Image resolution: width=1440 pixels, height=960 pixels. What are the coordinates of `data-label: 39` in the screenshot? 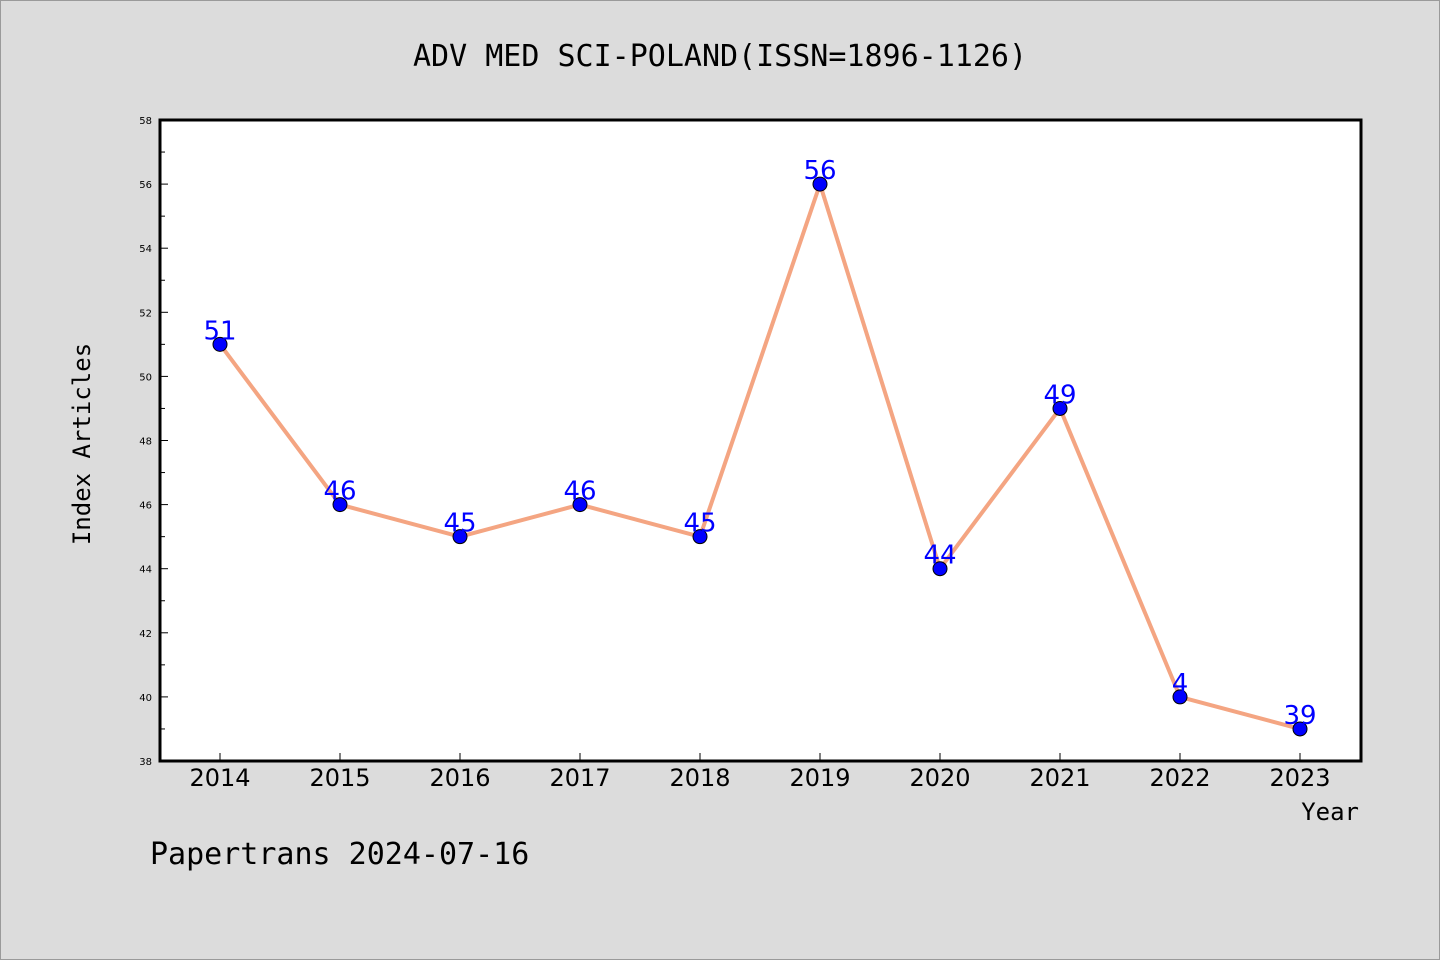 It's located at (1299, 716).